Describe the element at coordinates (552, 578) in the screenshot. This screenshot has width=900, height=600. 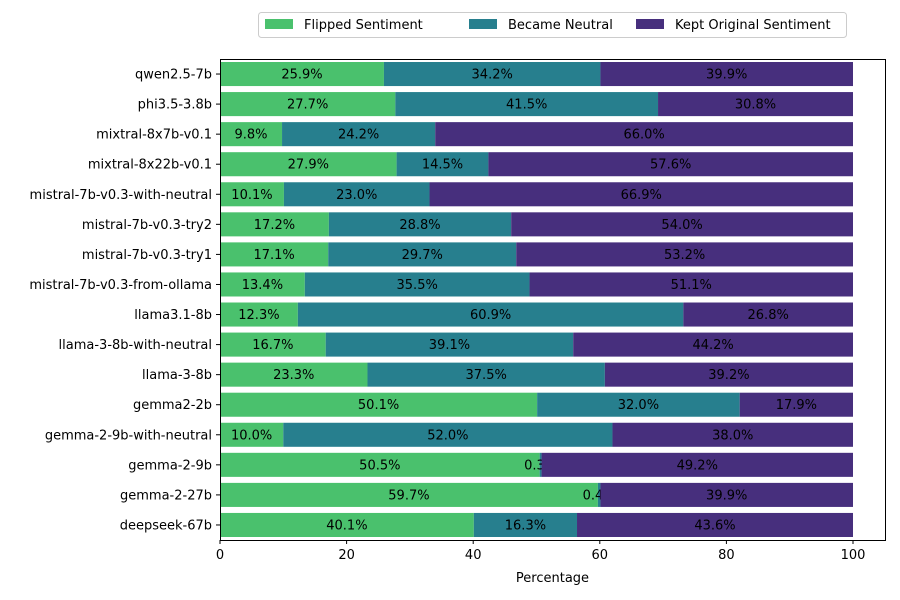
I see `x-axis-title: Percentage` at that location.